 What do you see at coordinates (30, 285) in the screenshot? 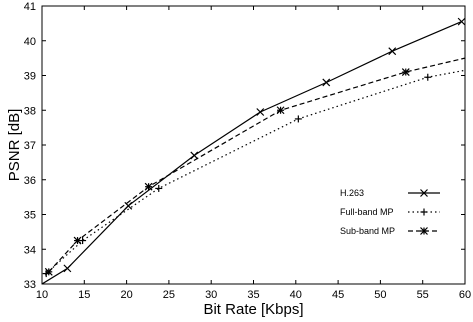
I see `y-tick-label: 33` at bounding box center [30, 285].